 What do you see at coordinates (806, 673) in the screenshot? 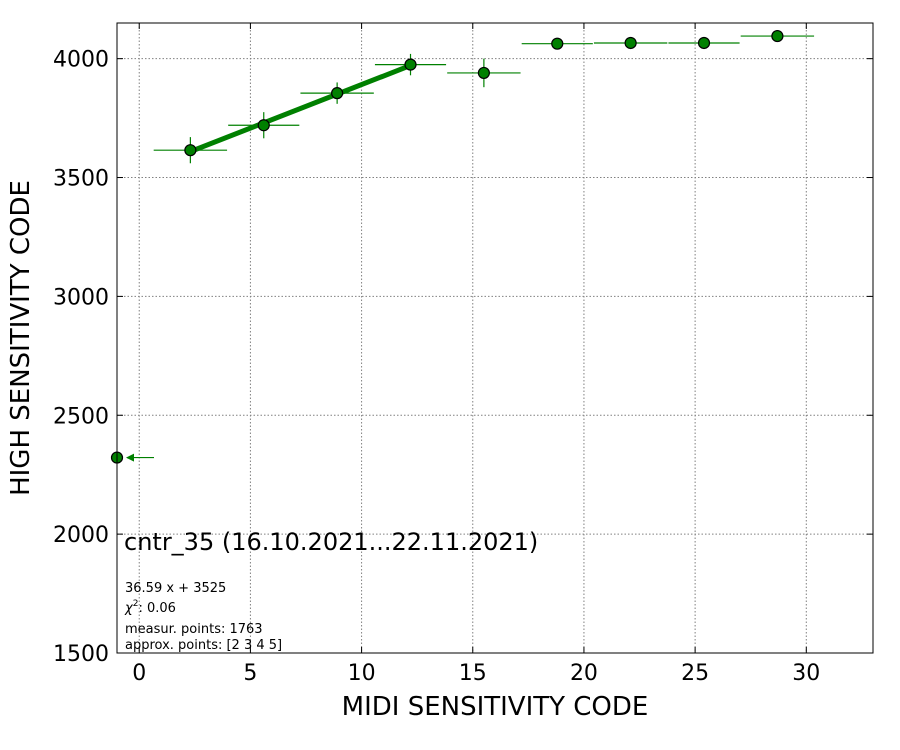
I see `x-tick-label: 30` at bounding box center [806, 673].